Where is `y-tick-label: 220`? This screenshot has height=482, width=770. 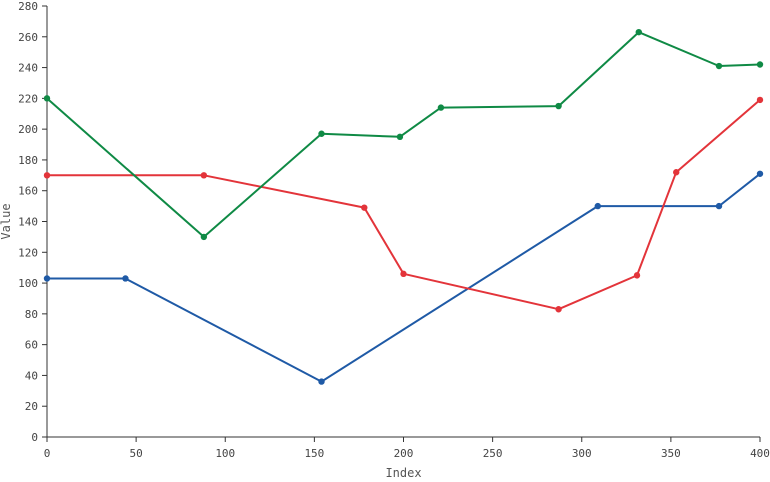
y-tick-label: 220 is located at coordinates (28, 98).